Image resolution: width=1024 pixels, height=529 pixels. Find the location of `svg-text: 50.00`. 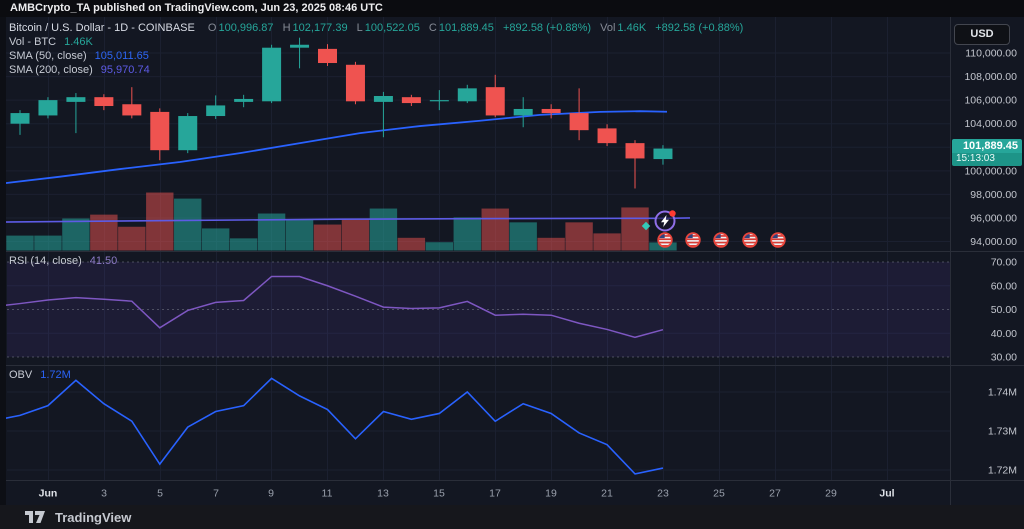

svg-text: 50.00 is located at coordinates (1004, 310).